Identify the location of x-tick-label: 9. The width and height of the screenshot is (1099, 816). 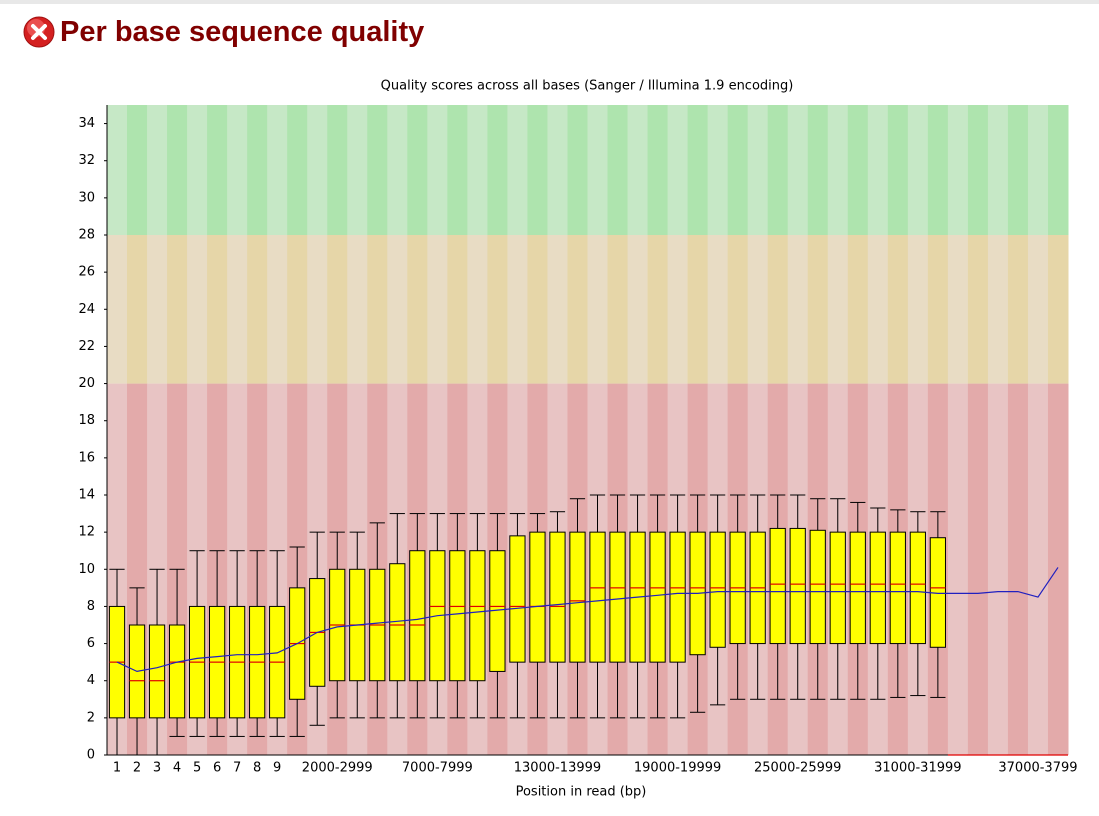
(277, 768).